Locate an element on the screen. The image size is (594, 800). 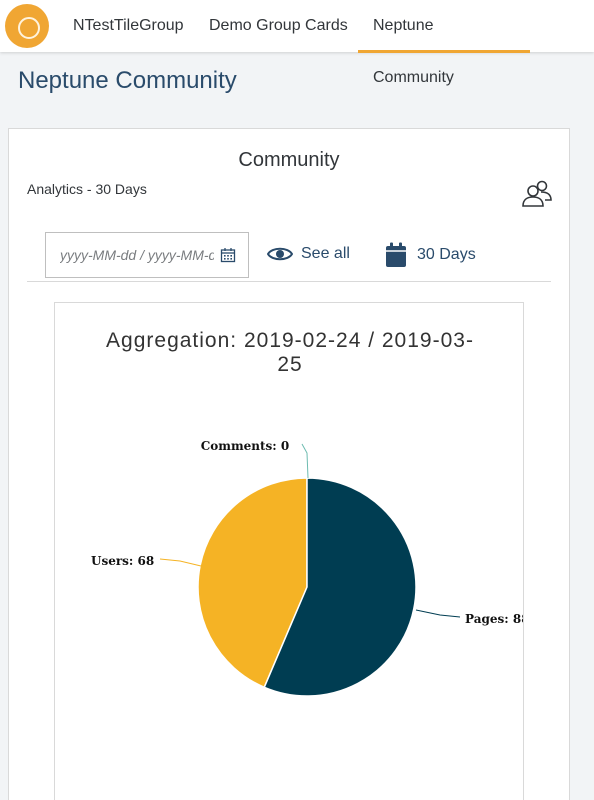
divider is located at coordinates (289, 281).